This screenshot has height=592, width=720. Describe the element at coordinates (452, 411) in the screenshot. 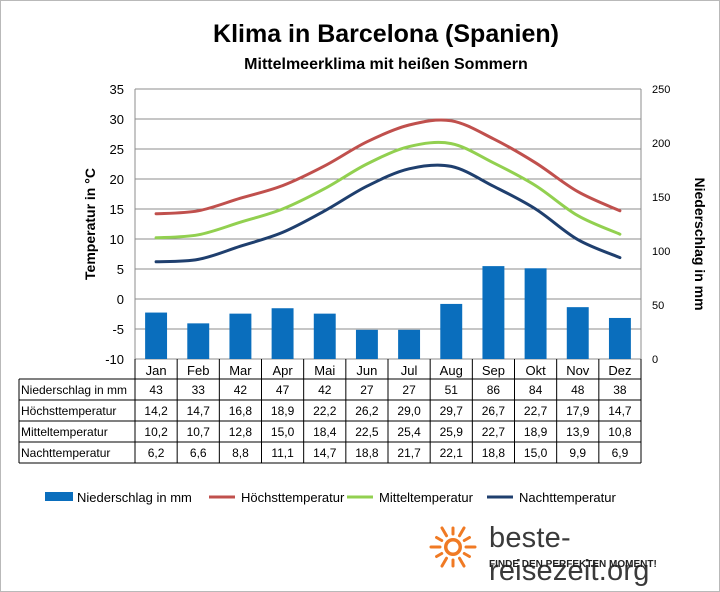

I see `table-cell: 29,7` at that location.